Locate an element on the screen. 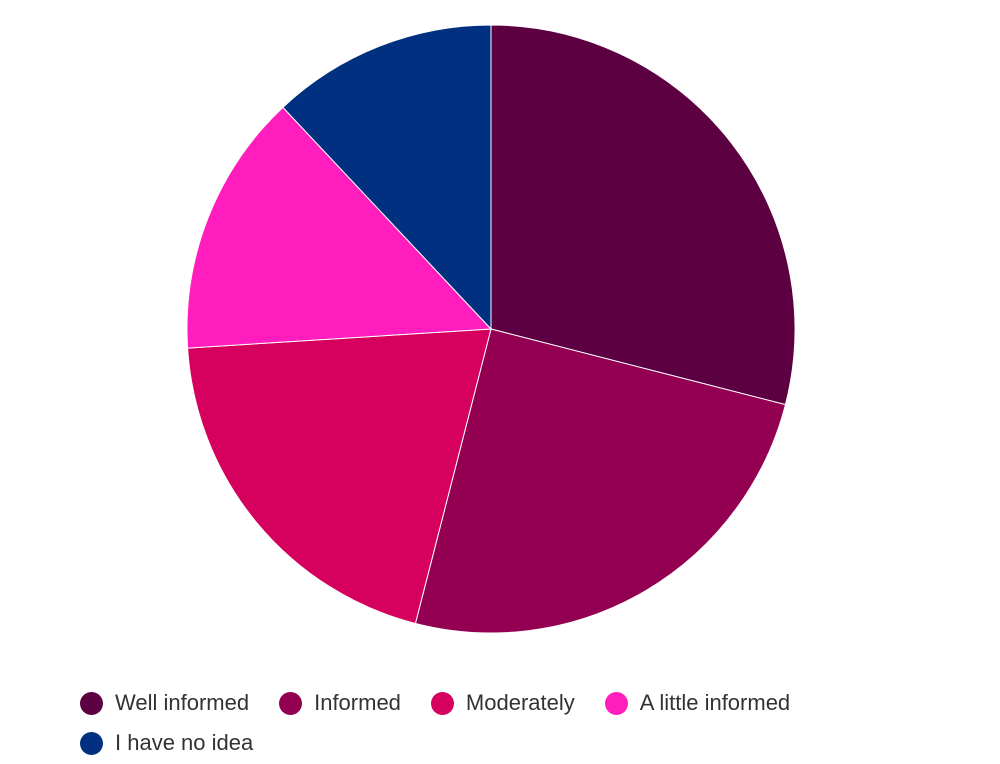 This screenshot has height=764, width=1000. pie-slice-informed is located at coordinates (600, 481).